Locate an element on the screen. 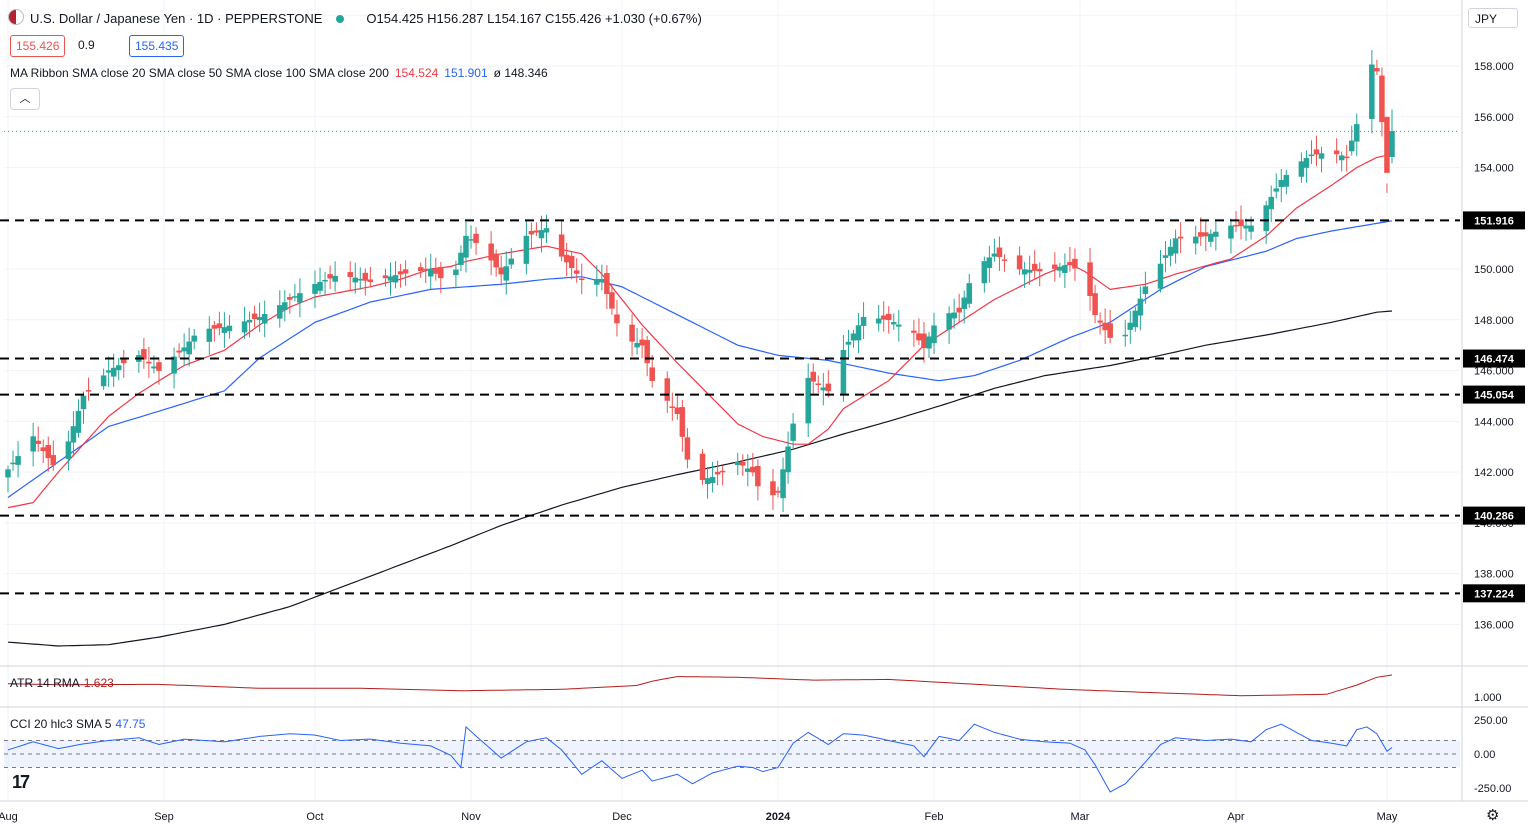 The image size is (1528, 833). usd-jpy-flag-icon is located at coordinates (16, 17).